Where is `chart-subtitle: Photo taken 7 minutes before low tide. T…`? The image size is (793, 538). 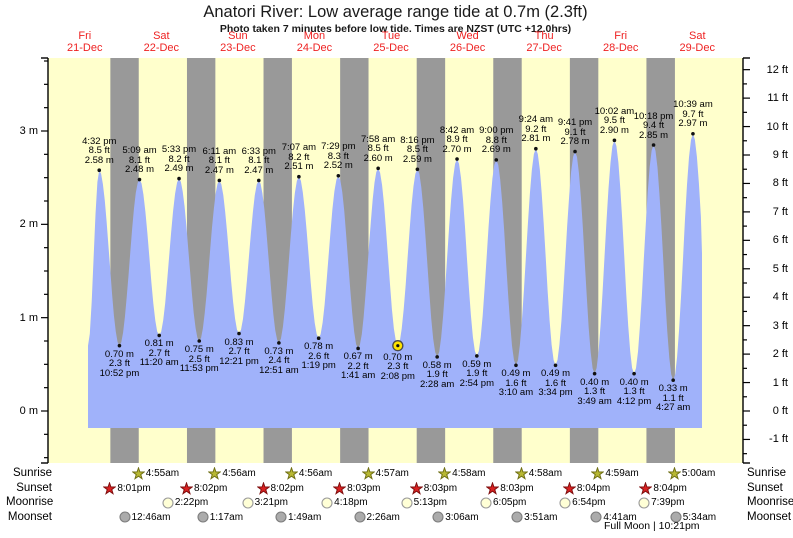
chart-subtitle: Photo taken 7 minutes before low tide. T… is located at coordinates (395, 29).